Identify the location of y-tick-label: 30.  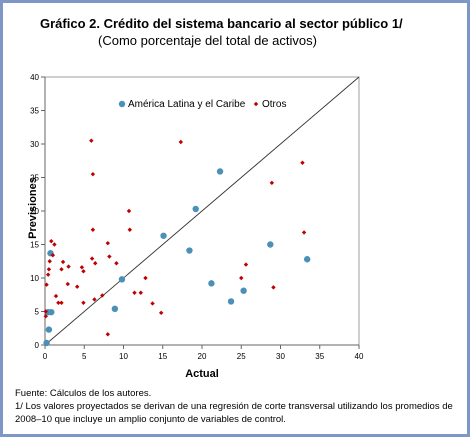
(34, 144).